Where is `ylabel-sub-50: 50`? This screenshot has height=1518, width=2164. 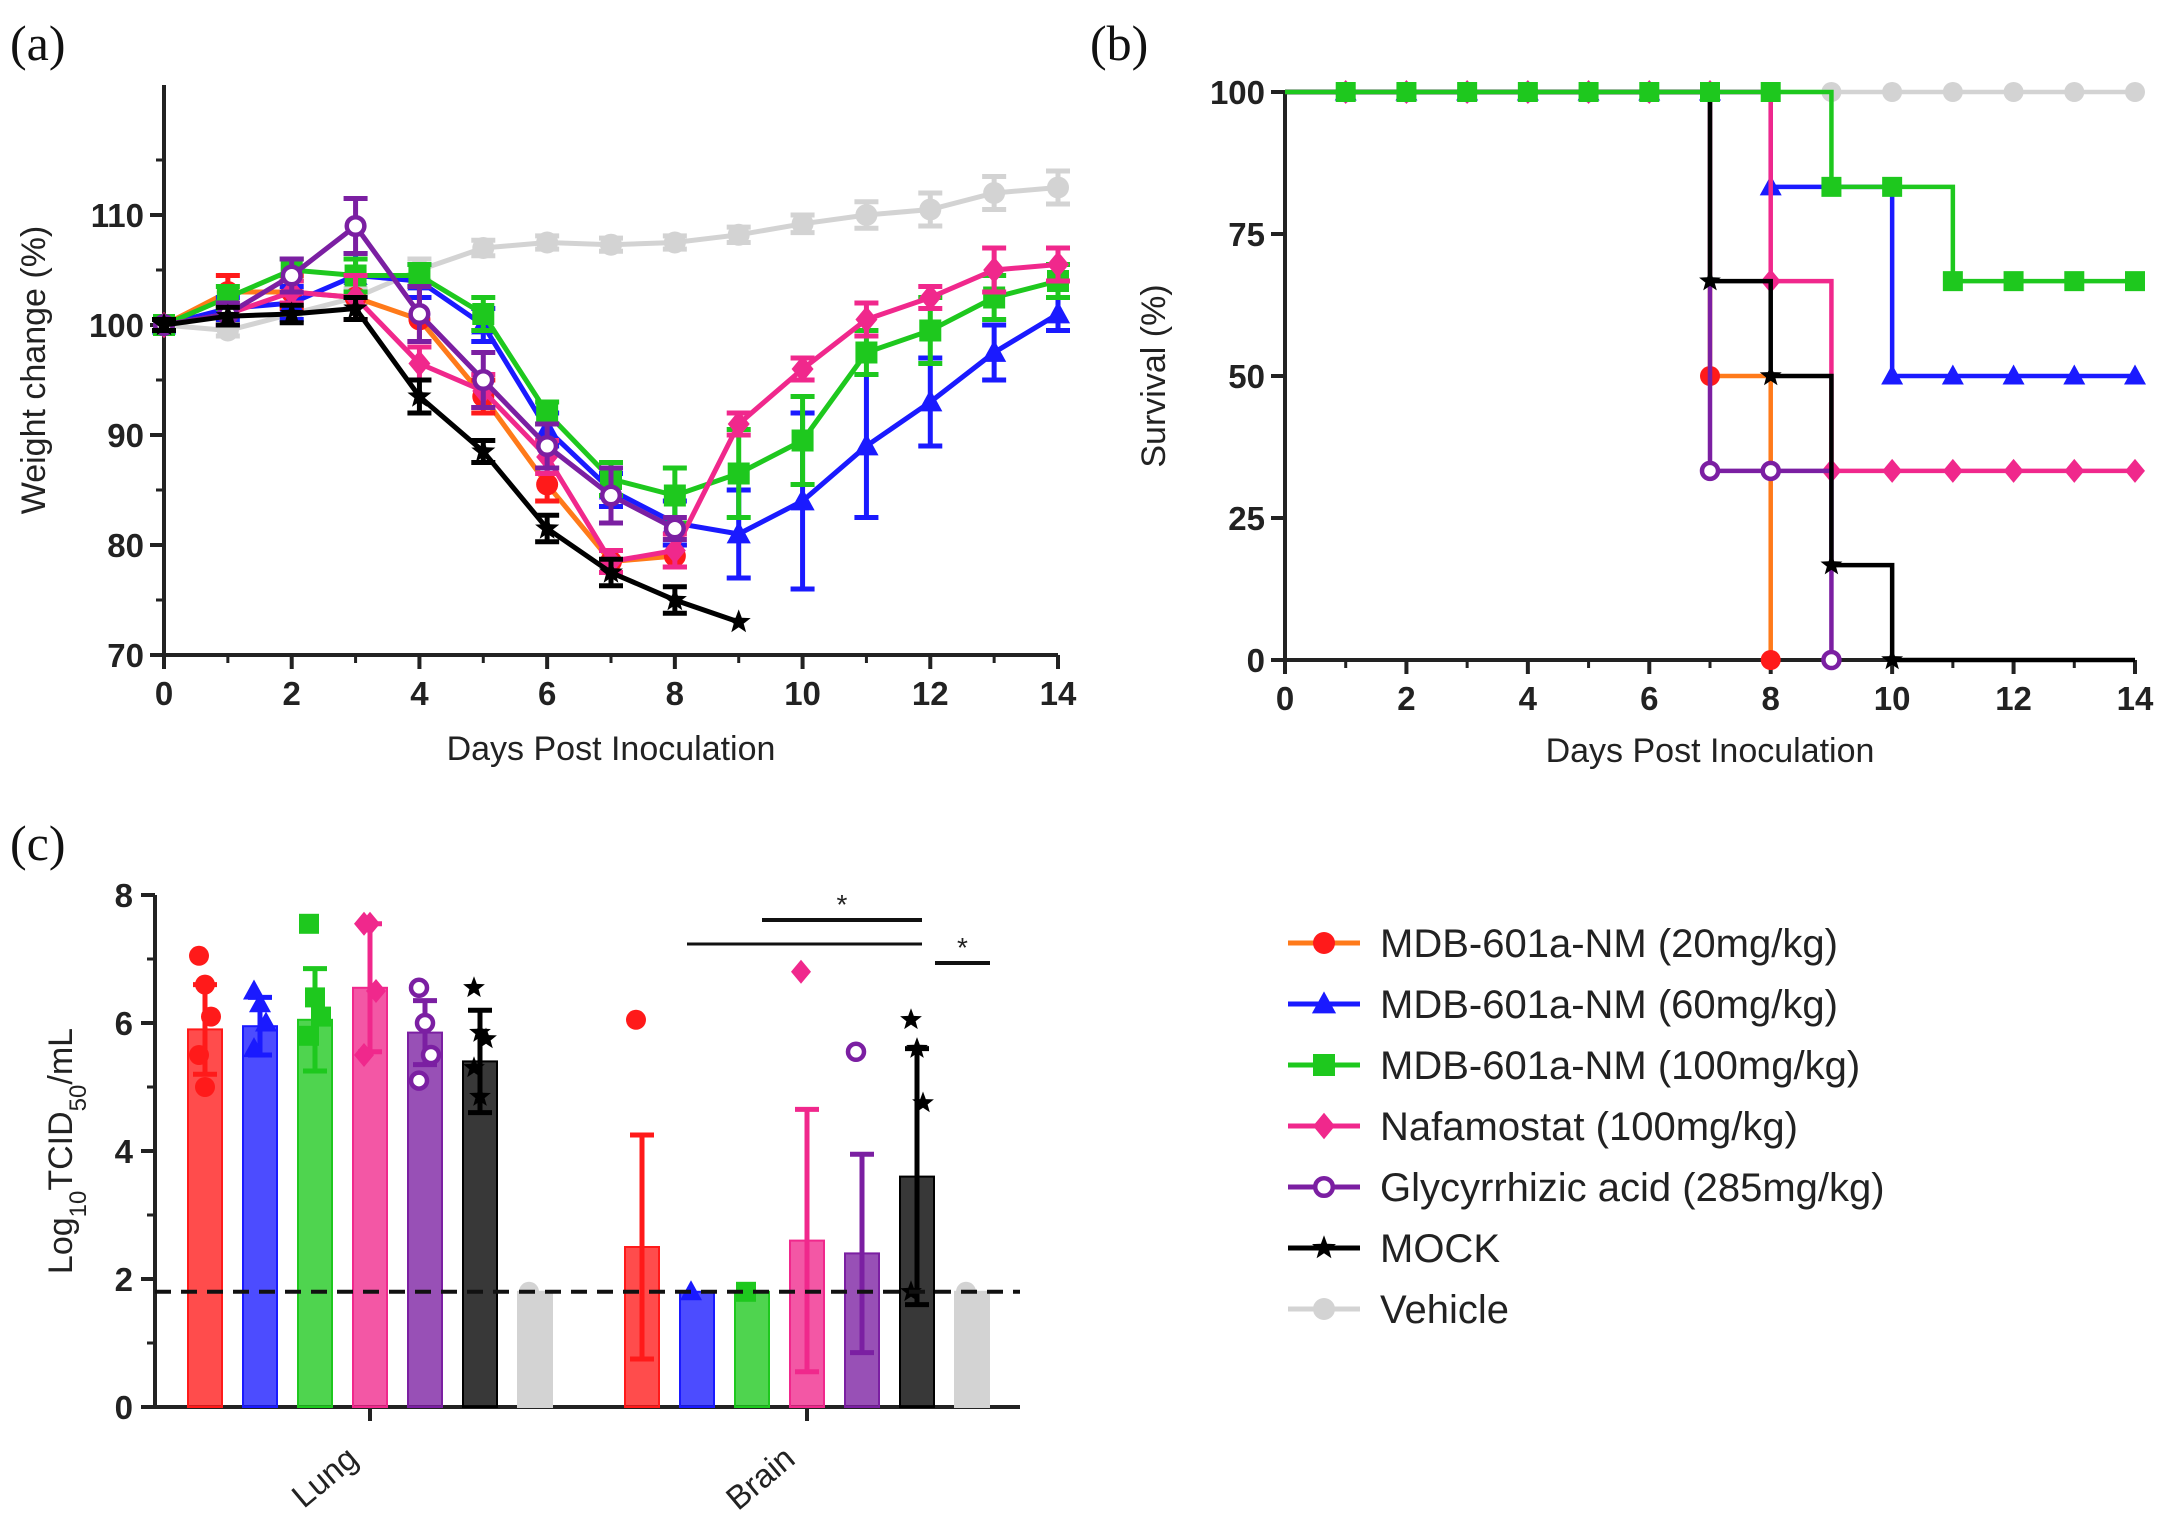 ylabel-sub-50: 50 is located at coordinates (78, 1098).